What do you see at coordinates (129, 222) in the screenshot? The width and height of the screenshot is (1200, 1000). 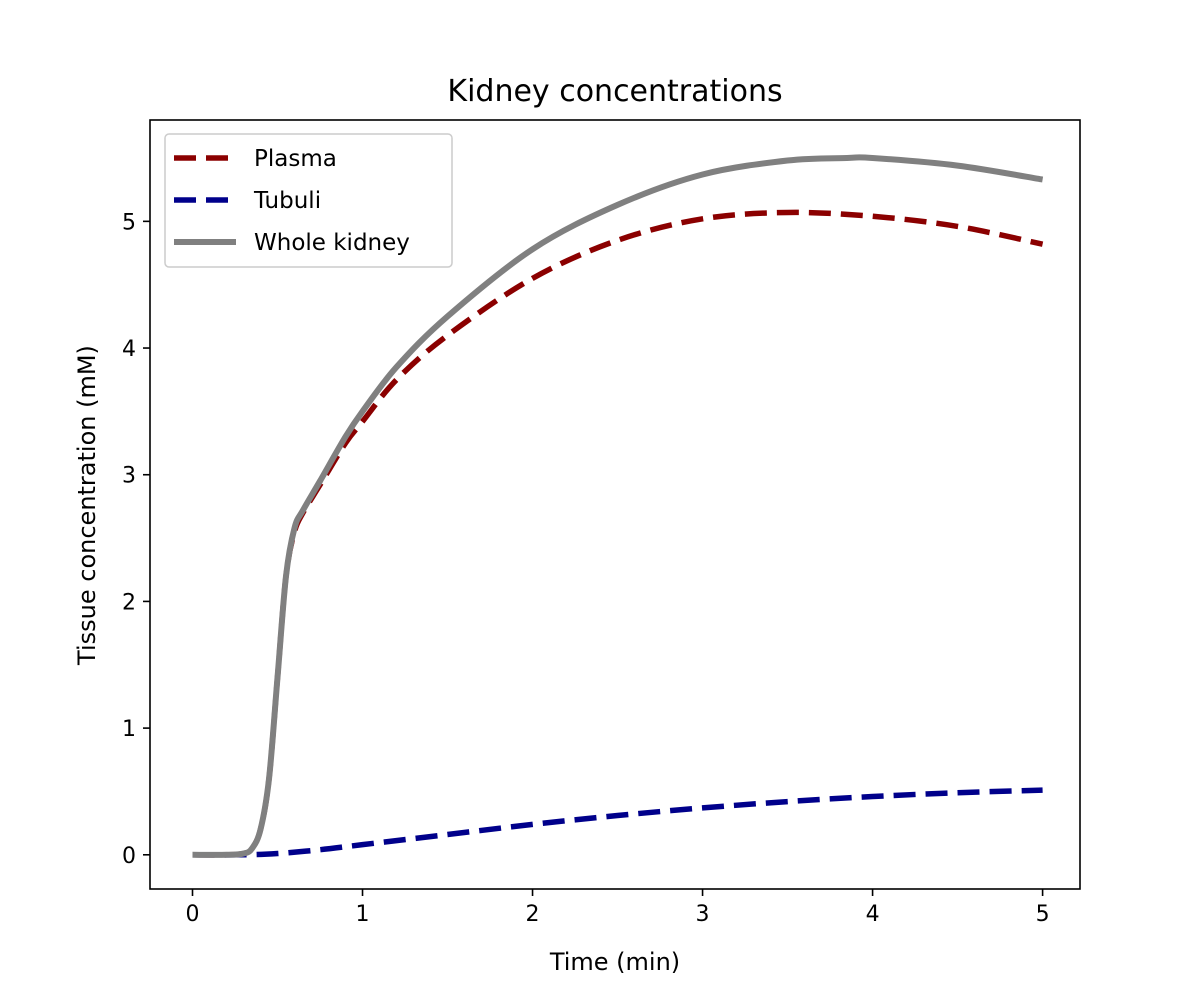 I see `y-tick-label: 5` at bounding box center [129, 222].